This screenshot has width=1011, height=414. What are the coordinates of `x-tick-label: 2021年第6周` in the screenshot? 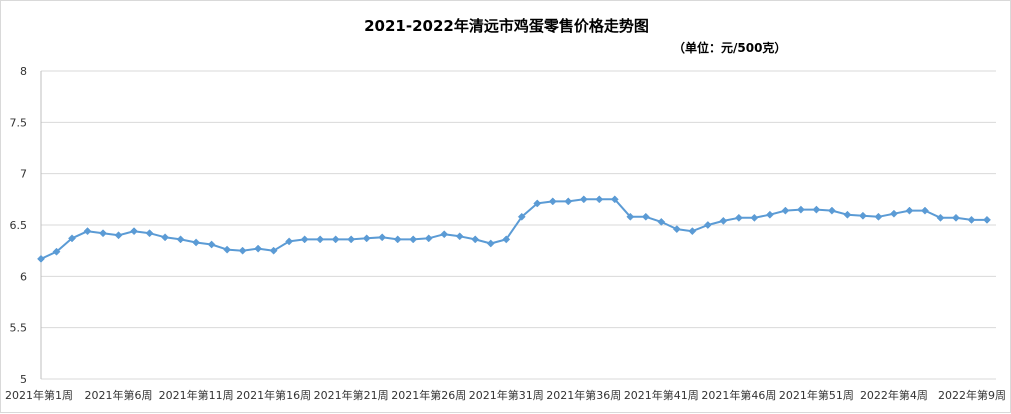 It's located at (119, 395).